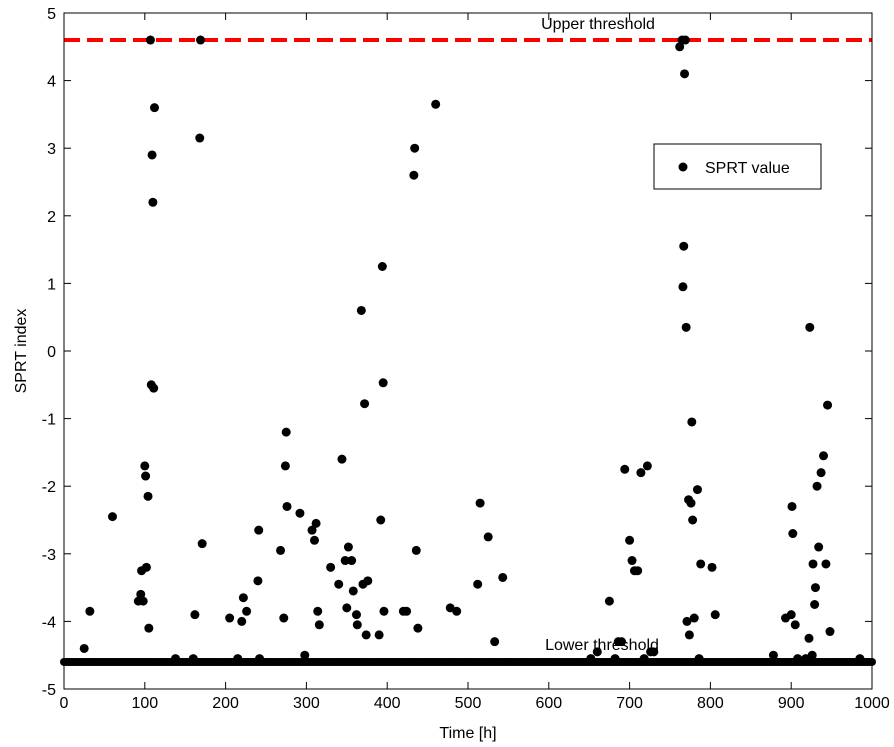 The width and height of the screenshot is (894, 747). Describe the element at coordinates (51, 217) in the screenshot. I see `y-tick-label: 2` at that location.